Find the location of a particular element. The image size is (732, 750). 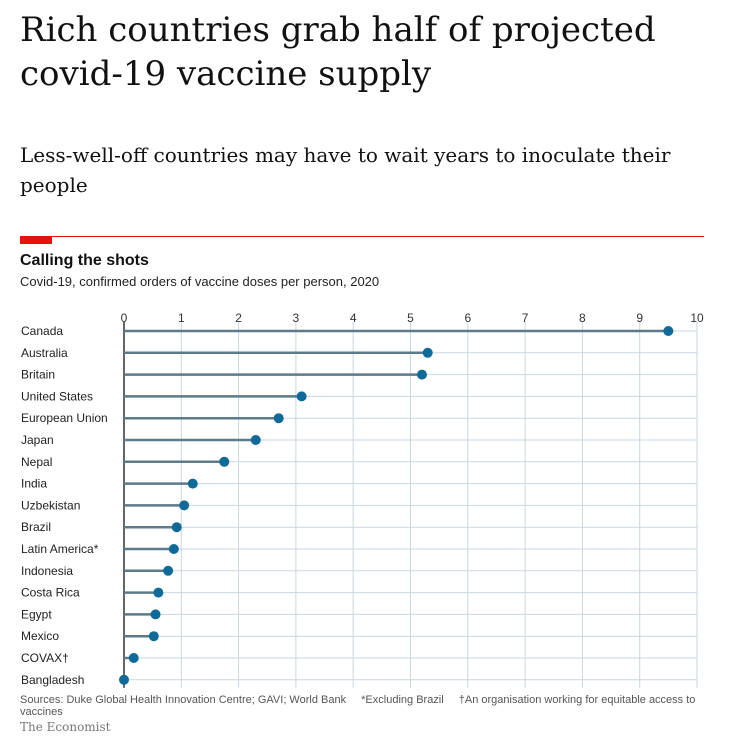

tick-label: 3 is located at coordinates (296, 318).